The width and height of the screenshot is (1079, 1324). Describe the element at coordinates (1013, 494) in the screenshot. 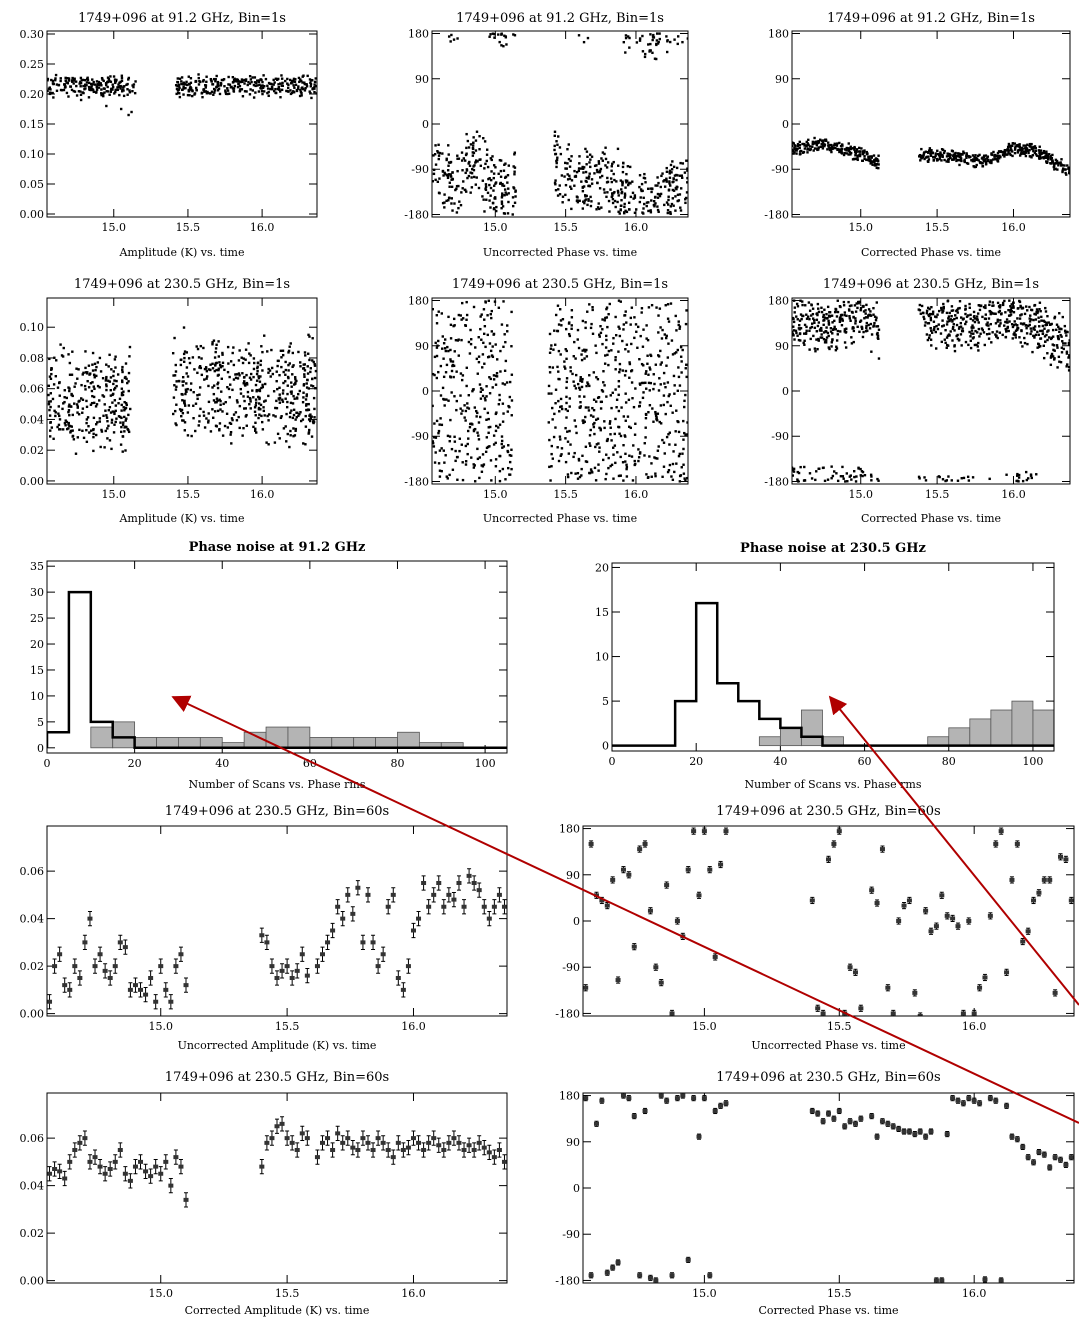

I see `x-tick-label: 16.0` at that location.